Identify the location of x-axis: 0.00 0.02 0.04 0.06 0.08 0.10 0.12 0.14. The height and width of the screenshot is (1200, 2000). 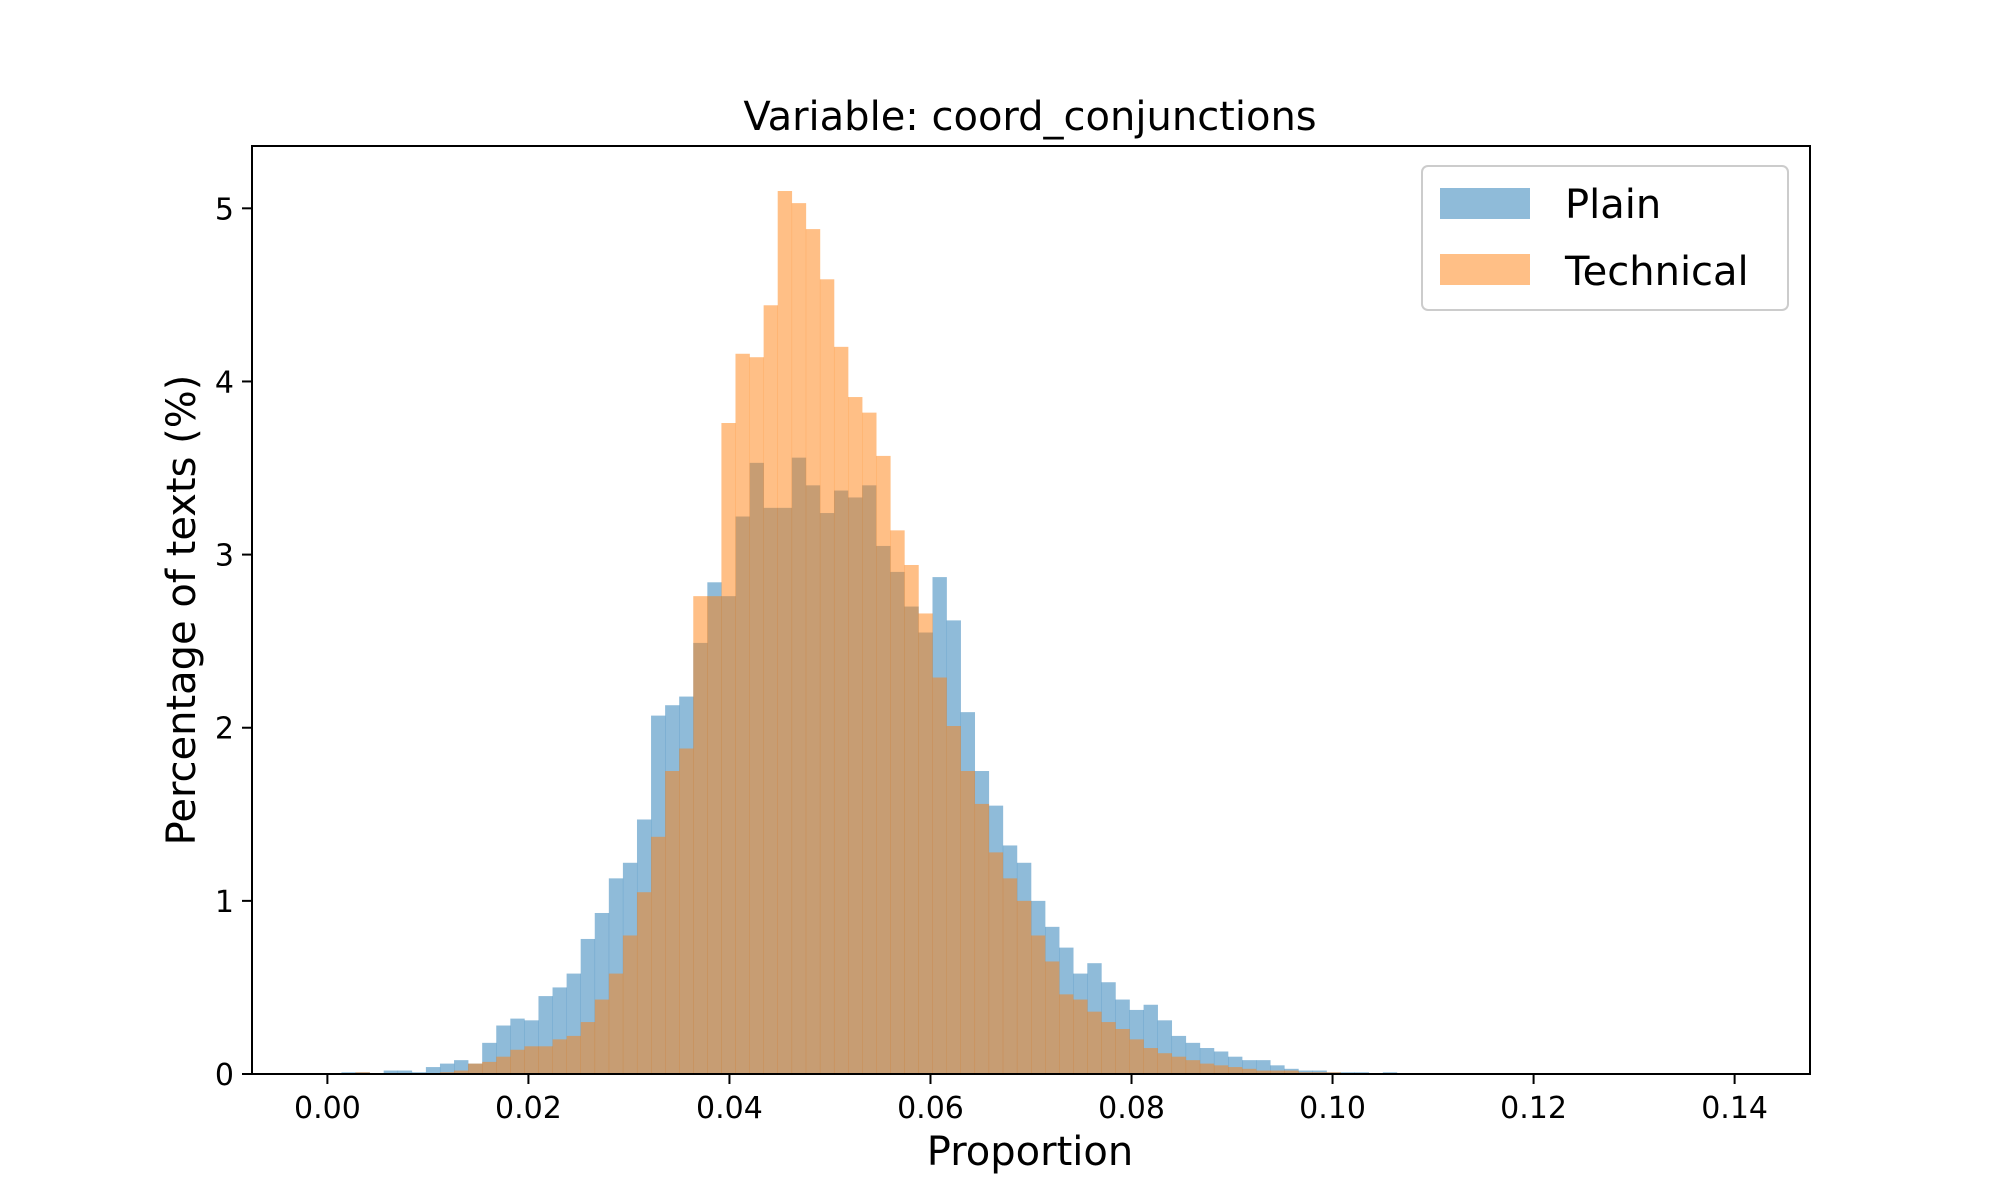
(1031, 1100).